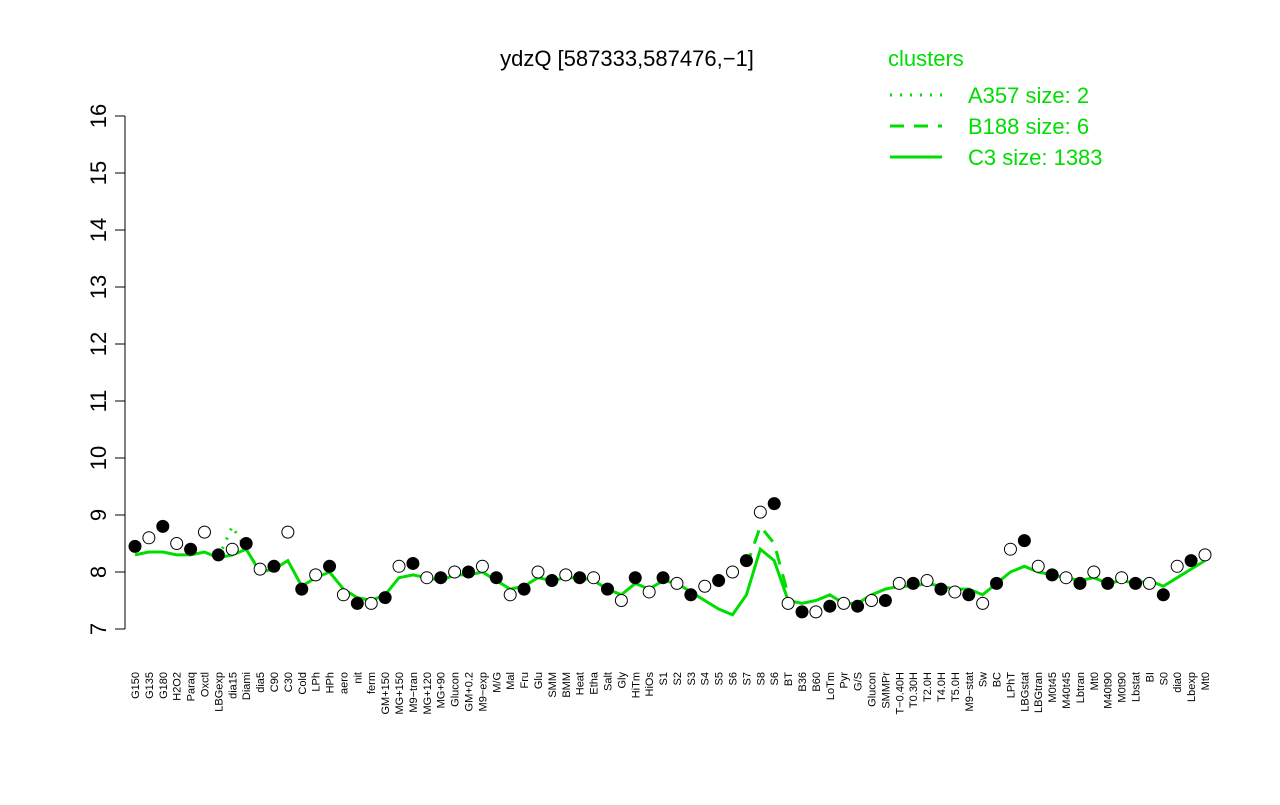 The height and width of the screenshot is (805, 1280). I want to click on x-tick-label: LBGstat, so click(1025, 692).